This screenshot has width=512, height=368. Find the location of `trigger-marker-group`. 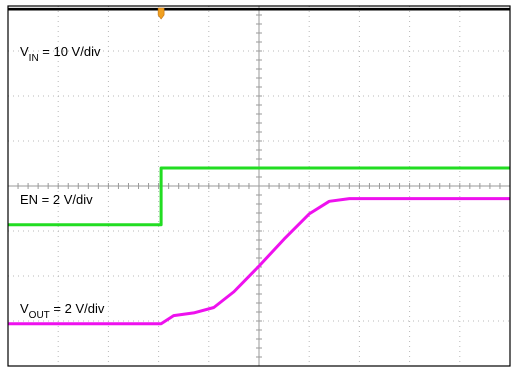

trigger-marker-group is located at coordinates (161, 13).